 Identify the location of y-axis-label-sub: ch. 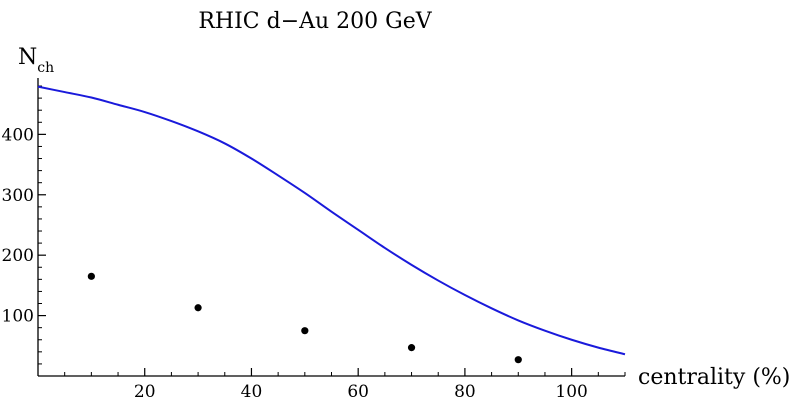
(45, 68).